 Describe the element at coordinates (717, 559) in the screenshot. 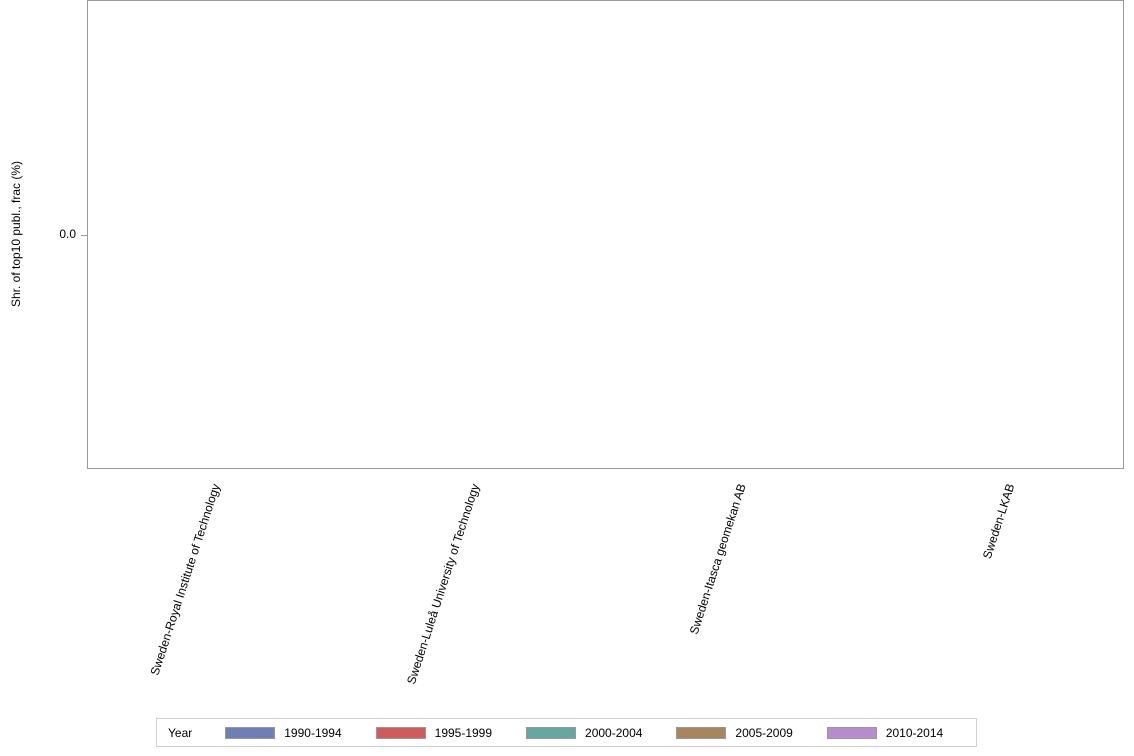

I see `x-label-itasca-geomekan: Sweden-Itasca geomekan AB` at that location.